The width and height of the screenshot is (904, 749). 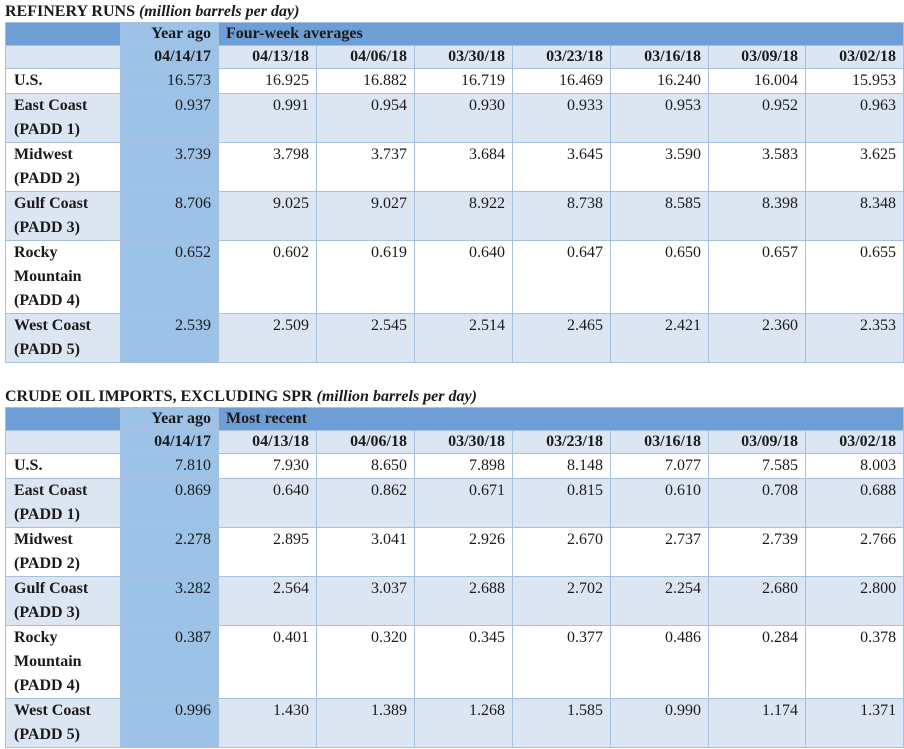 What do you see at coordinates (454, 11) in the screenshot?
I see `table-title: REFINERY RUNS (million barrels per day)` at bounding box center [454, 11].